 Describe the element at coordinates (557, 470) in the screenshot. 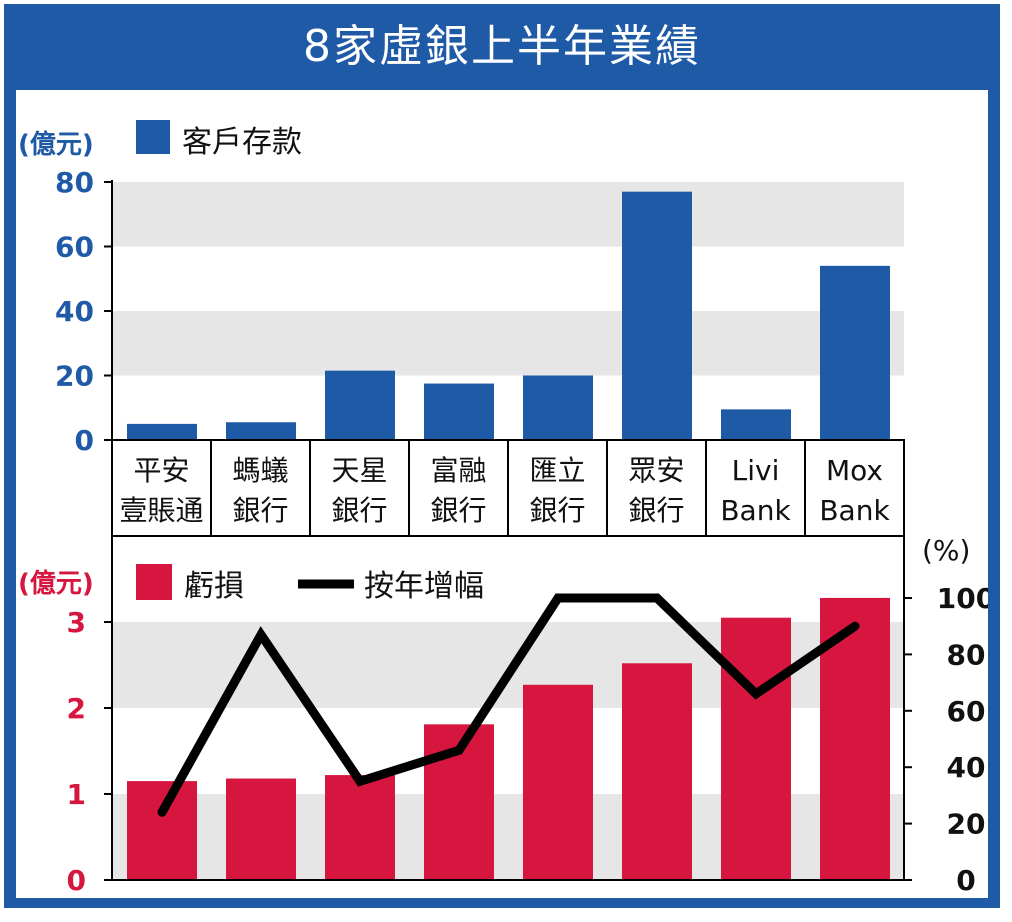

I see `category-label: 匯立` at that location.